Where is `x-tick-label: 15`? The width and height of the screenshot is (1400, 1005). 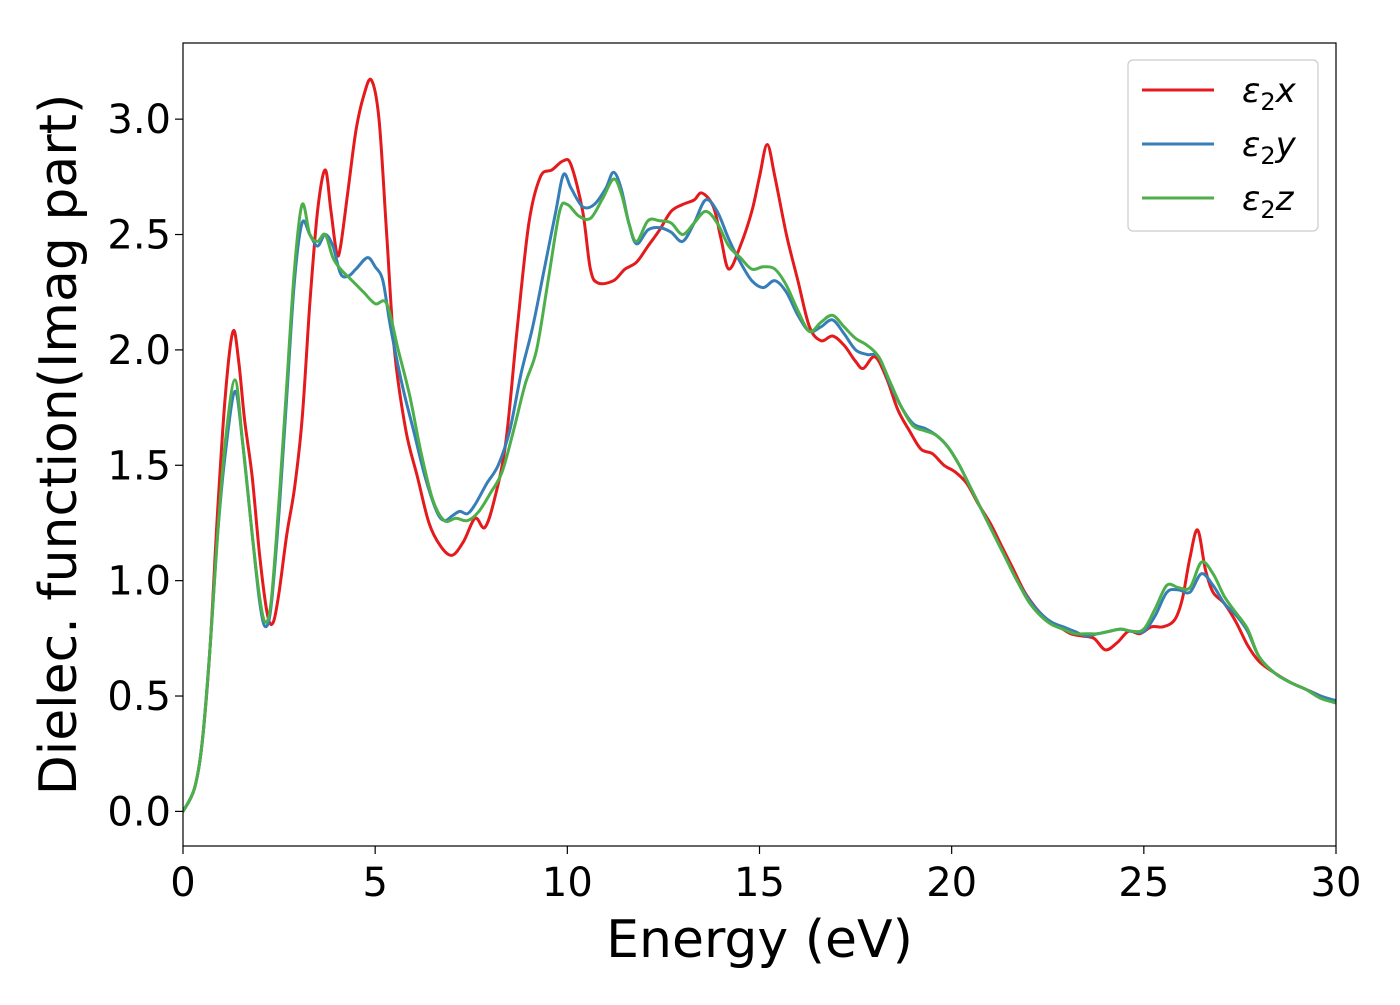
x-tick-label: 15 is located at coordinates (759, 883).